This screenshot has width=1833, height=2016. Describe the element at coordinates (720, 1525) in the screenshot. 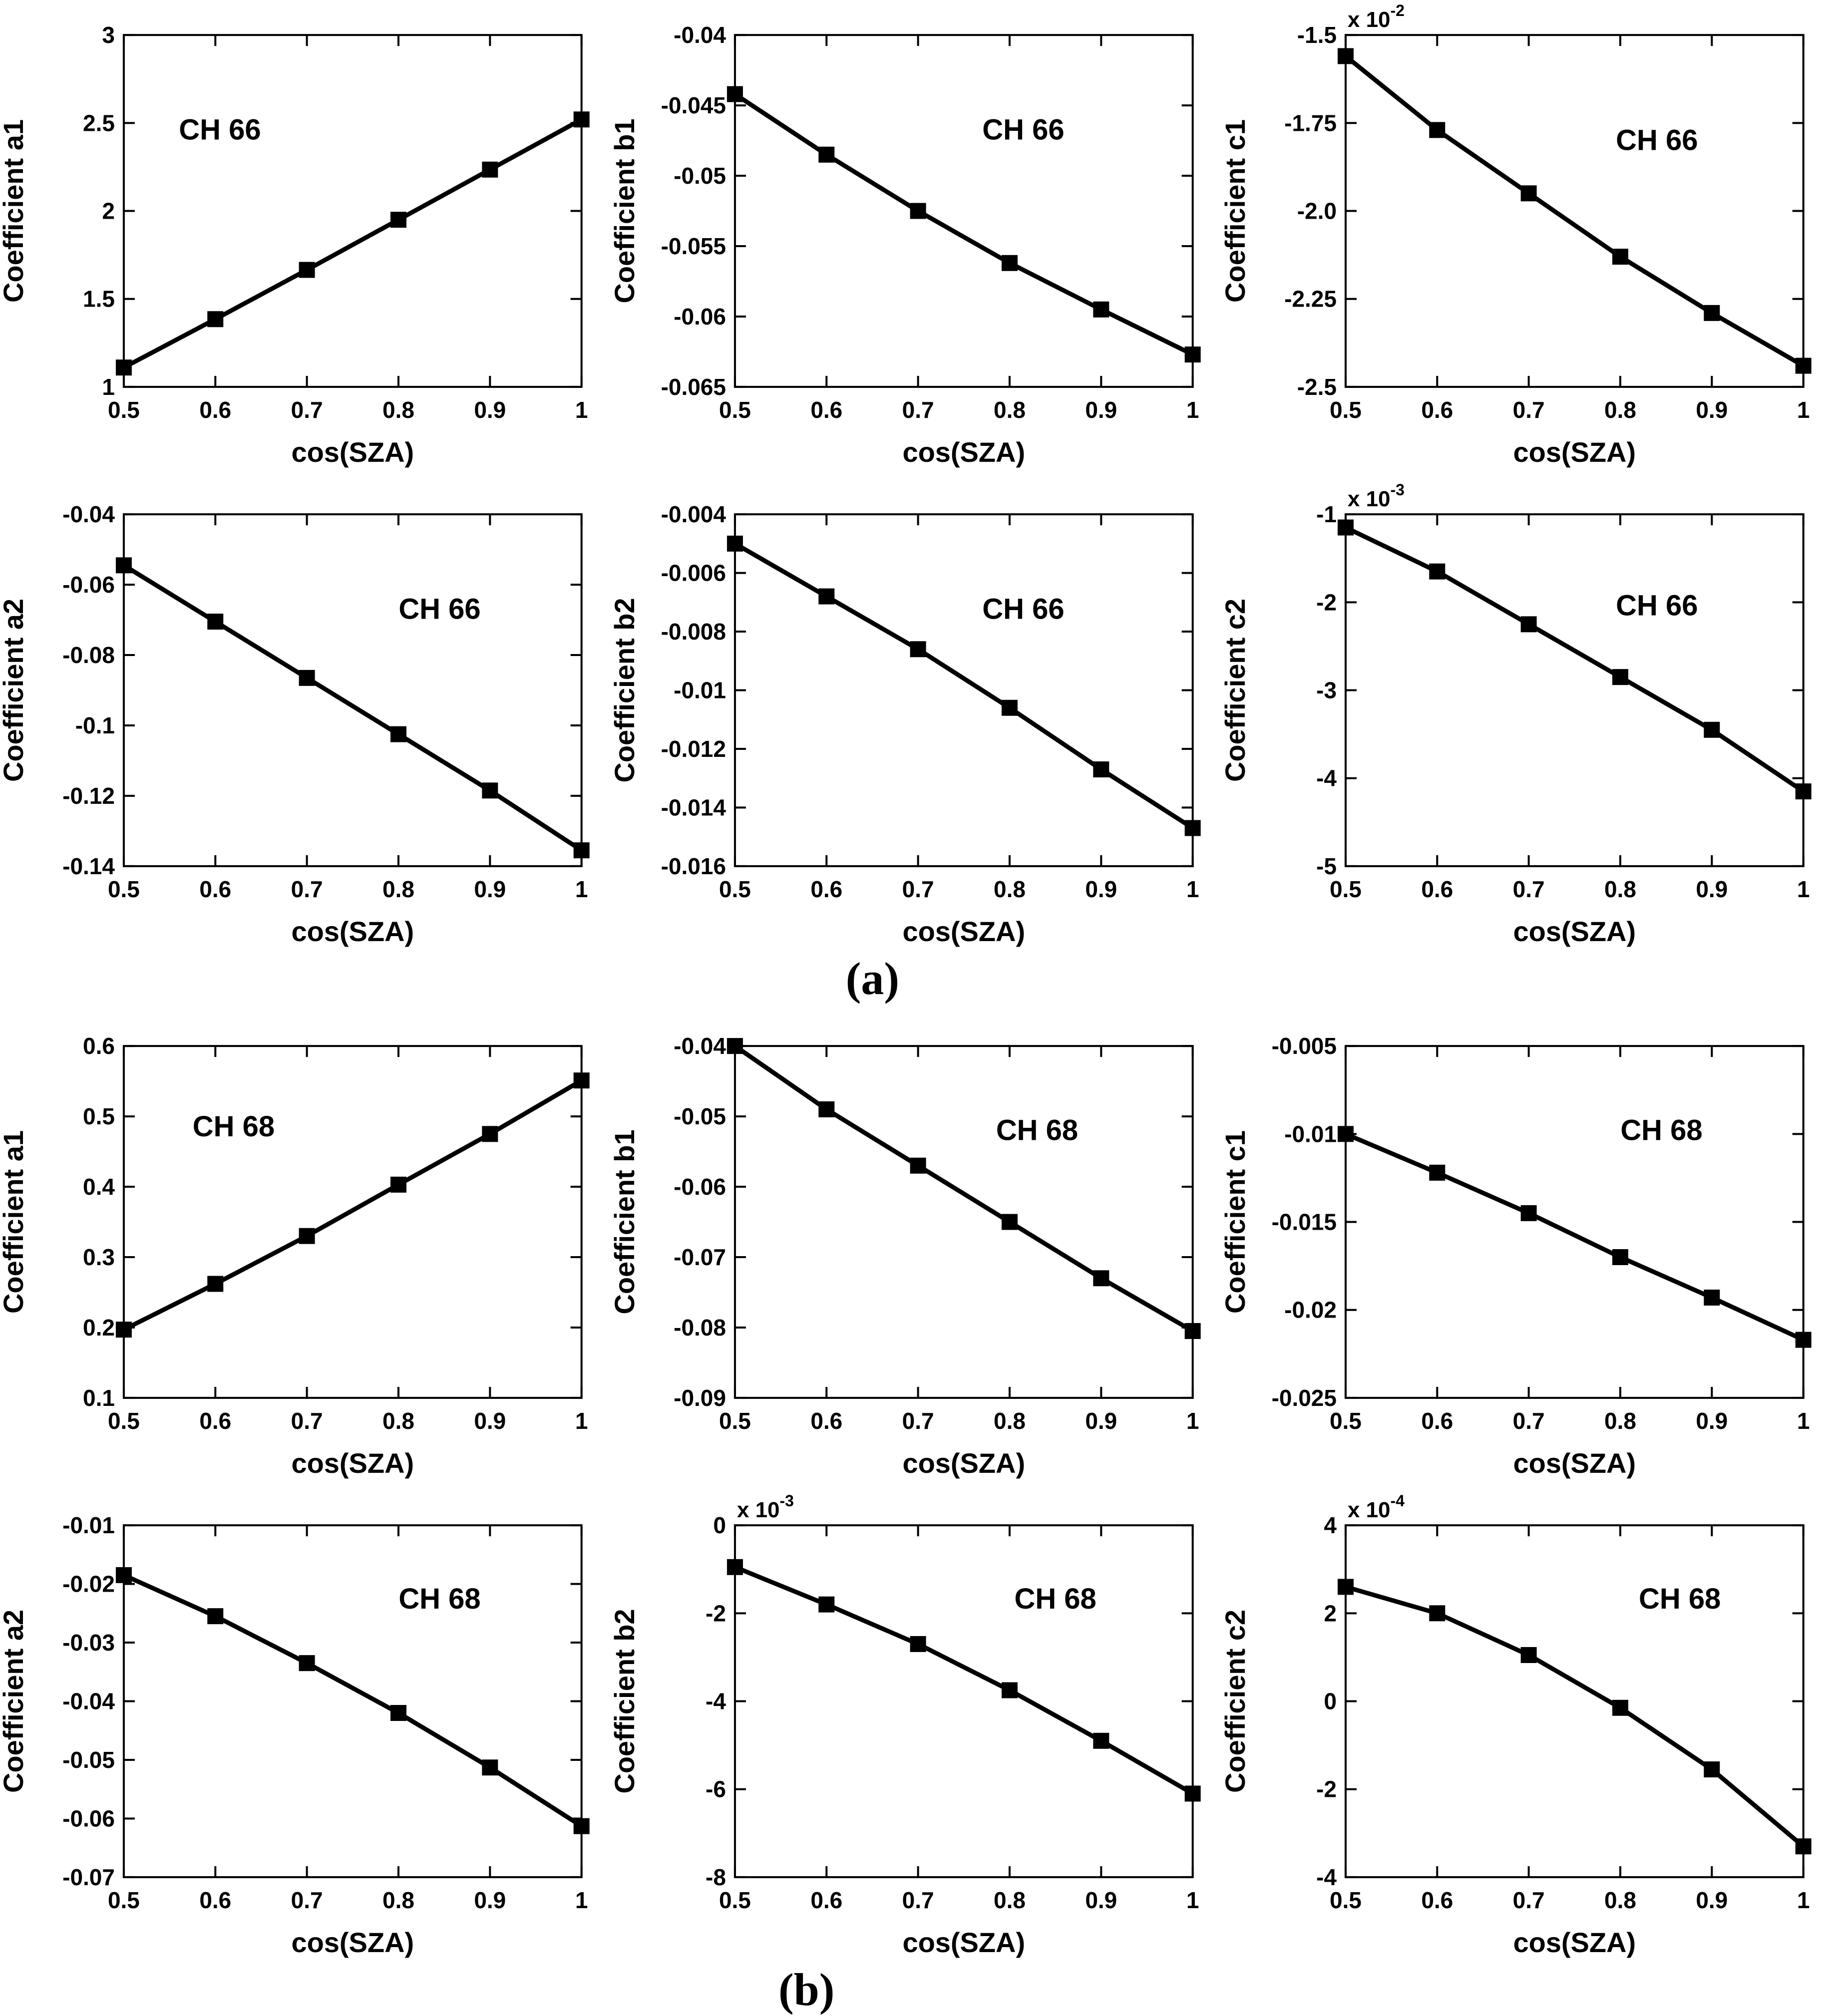

I see `y-tick-label: 0` at that location.